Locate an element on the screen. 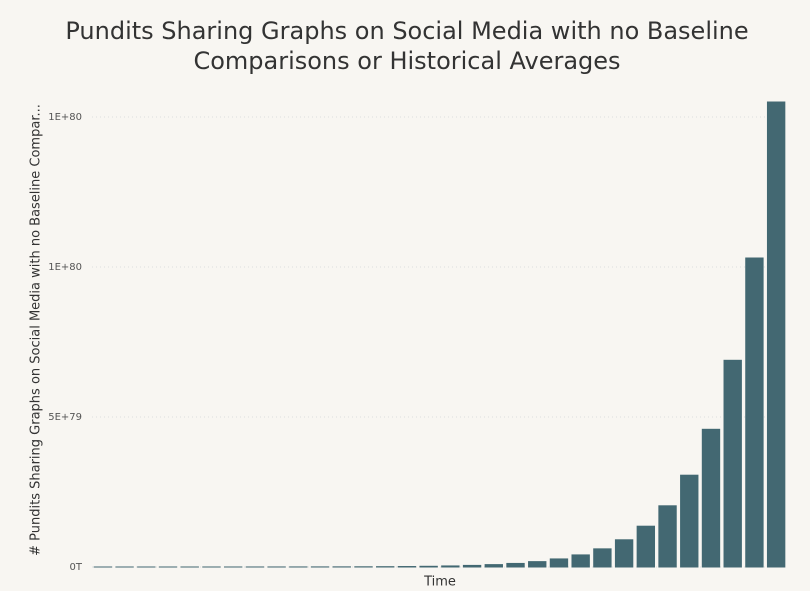 The image size is (810, 591). x-axis-label: Time is located at coordinates (439, 582).